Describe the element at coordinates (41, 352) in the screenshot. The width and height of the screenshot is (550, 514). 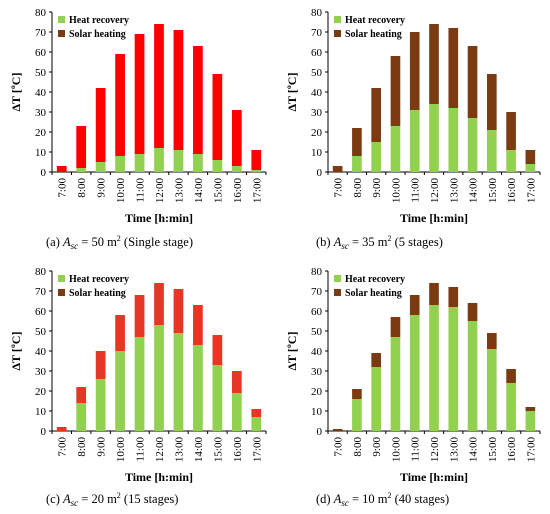
I see `y-tick-label: 40` at that location.